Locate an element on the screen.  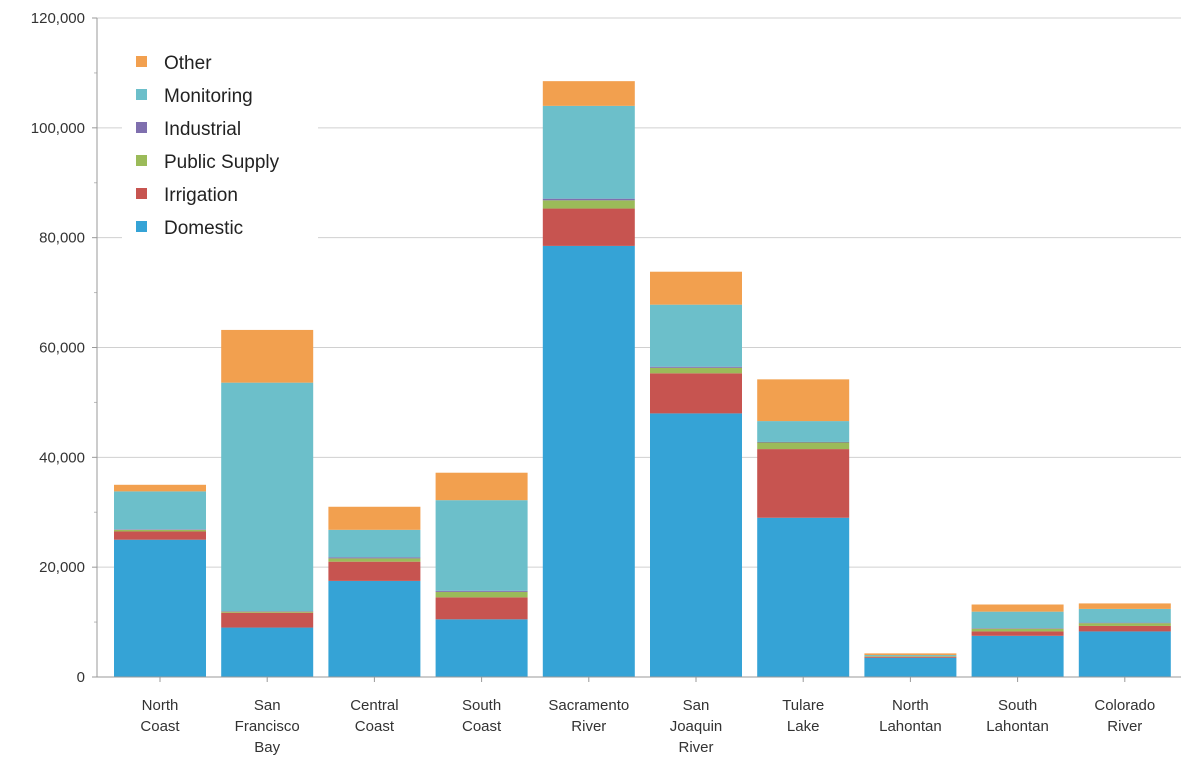
y-tick-label: 60,000 is located at coordinates (62, 348).